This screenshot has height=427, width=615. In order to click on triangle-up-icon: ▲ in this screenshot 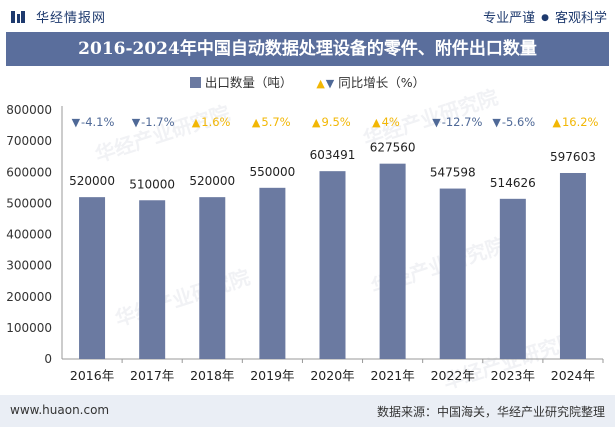, I will do `click(320, 83)`.